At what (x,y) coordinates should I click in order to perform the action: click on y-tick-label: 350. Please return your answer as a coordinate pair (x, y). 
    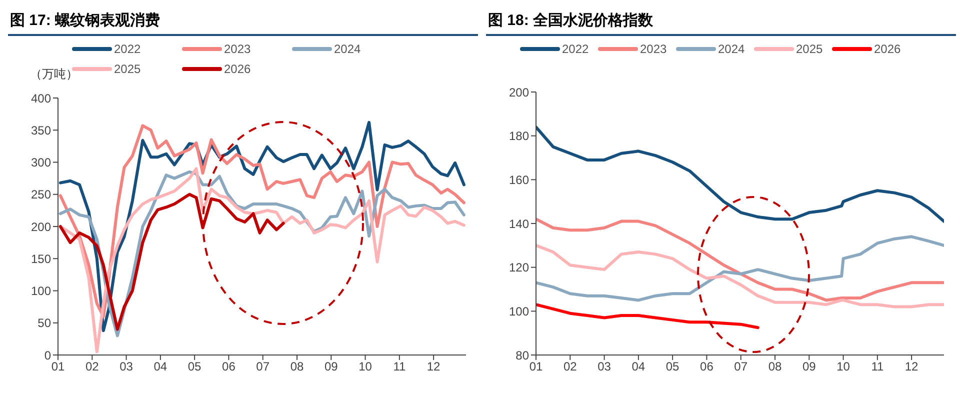
    Looking at the image, I should click on (41, 130).